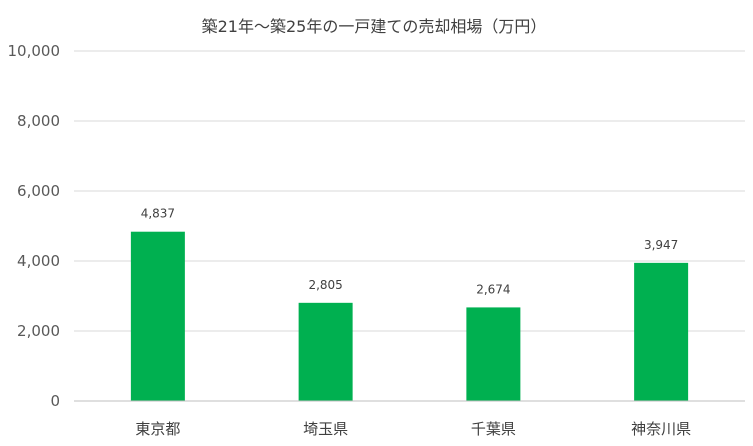 This screenshot has width=753, height=446. Describe the element at coordinates (34, 226) in the screenshot. I see `y-axis-ticks: 0 2,000 4,000 6,000 8,000 10,000` at that location.